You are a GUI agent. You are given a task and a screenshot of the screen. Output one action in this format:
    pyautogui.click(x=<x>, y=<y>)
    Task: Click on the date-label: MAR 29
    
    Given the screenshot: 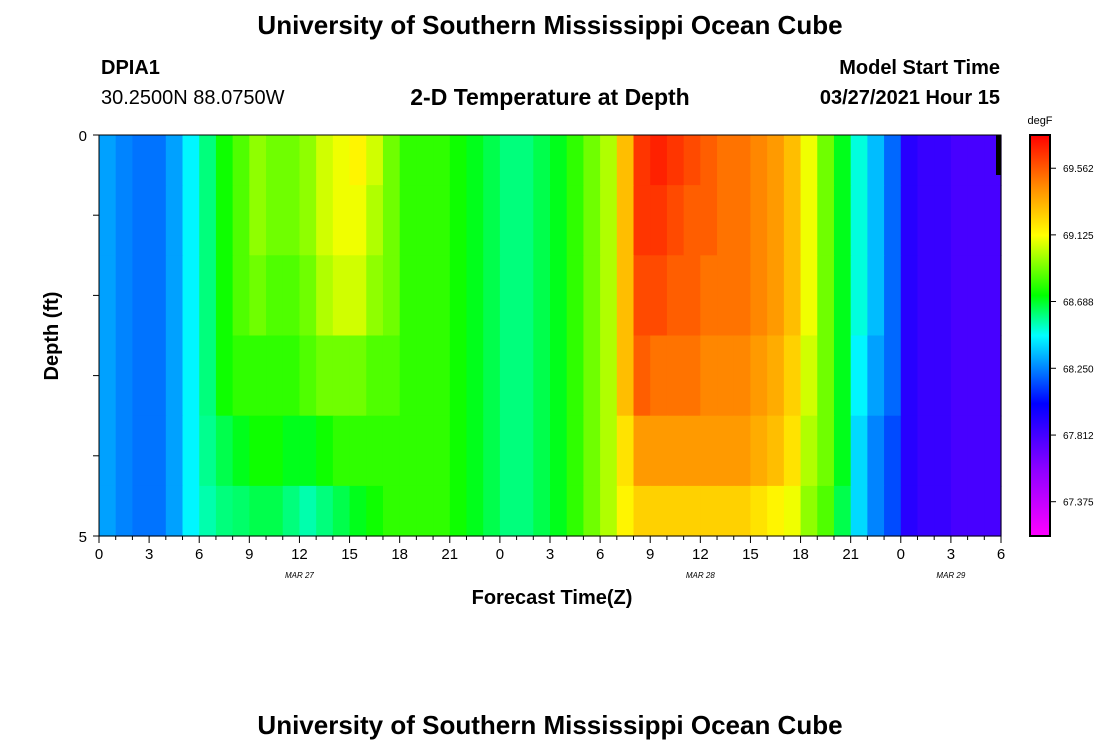 What is the action you would take?
    pyautogui.click(x=950, y=575)
    